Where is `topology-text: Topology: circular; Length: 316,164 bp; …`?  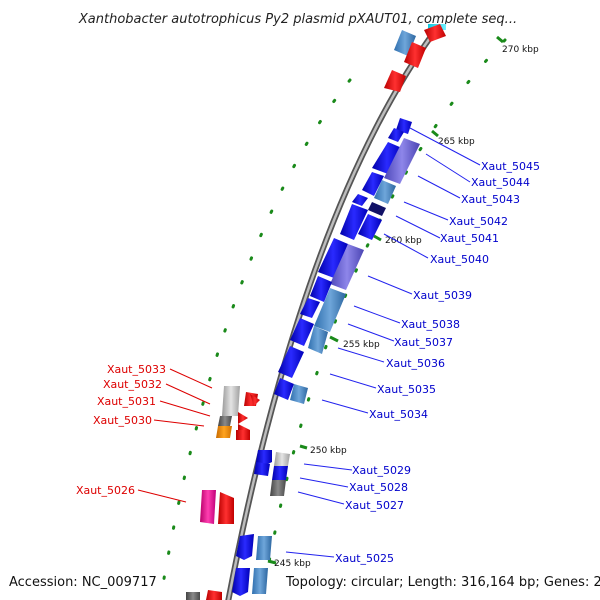 topology-text: Topology: circular; Length: 316,164 bp; … is located at coordinates (442, 582).